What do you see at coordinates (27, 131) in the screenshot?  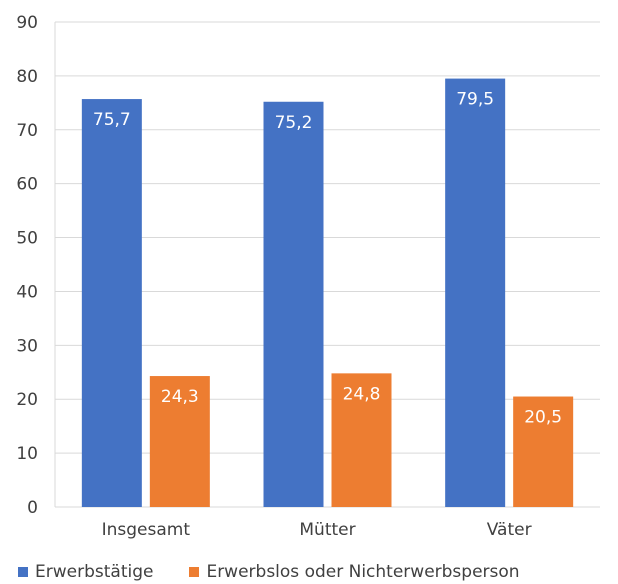 I see `y-tick-label: 70` at bounding box center [27, 131].